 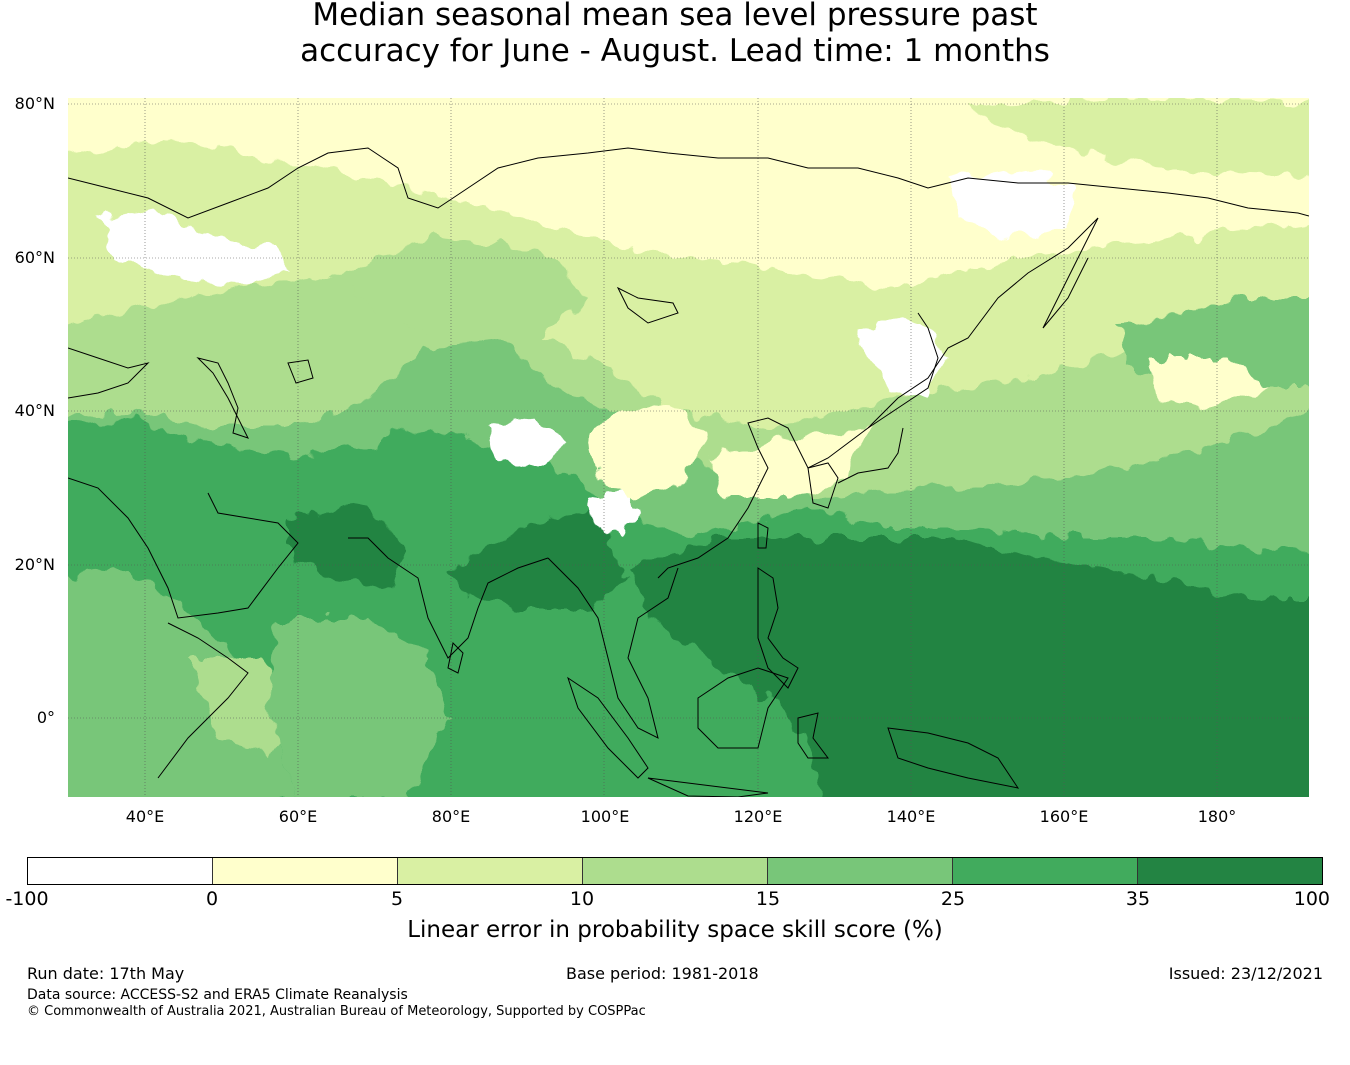 I want to click on colorbar-tick: 5, so click(x=397, y=899).